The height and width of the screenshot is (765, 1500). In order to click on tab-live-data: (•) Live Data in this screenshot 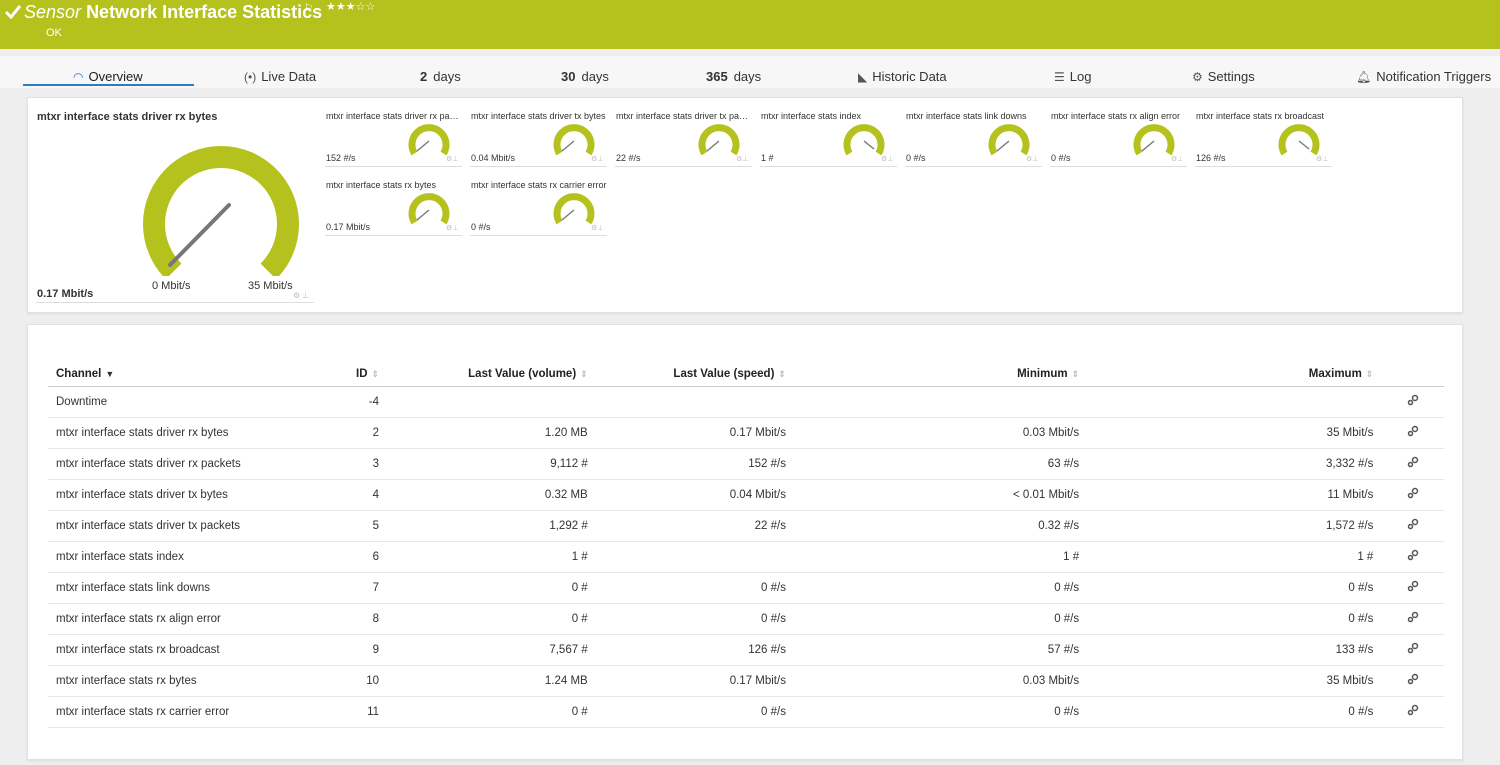, I will do `click(280, 78)`.